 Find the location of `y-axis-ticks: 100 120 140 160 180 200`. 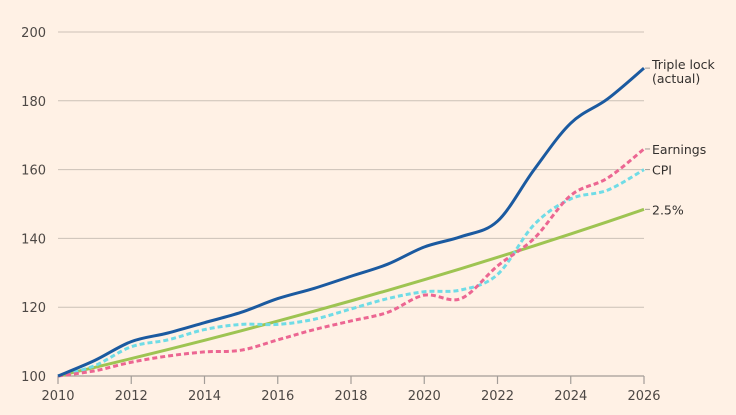

y-axis-ticks: 100 120 140 160 180 200 is located at coordinates (33, 205).